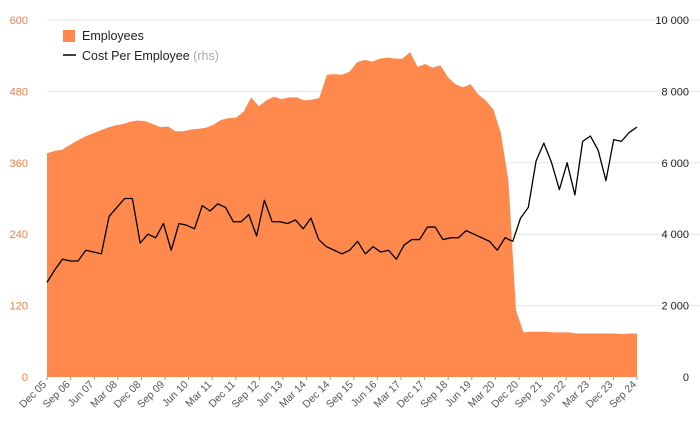  Describe the element at coordinates (19, 307) in the screenshot. I see `y-left-tick-label: 120` at that location.